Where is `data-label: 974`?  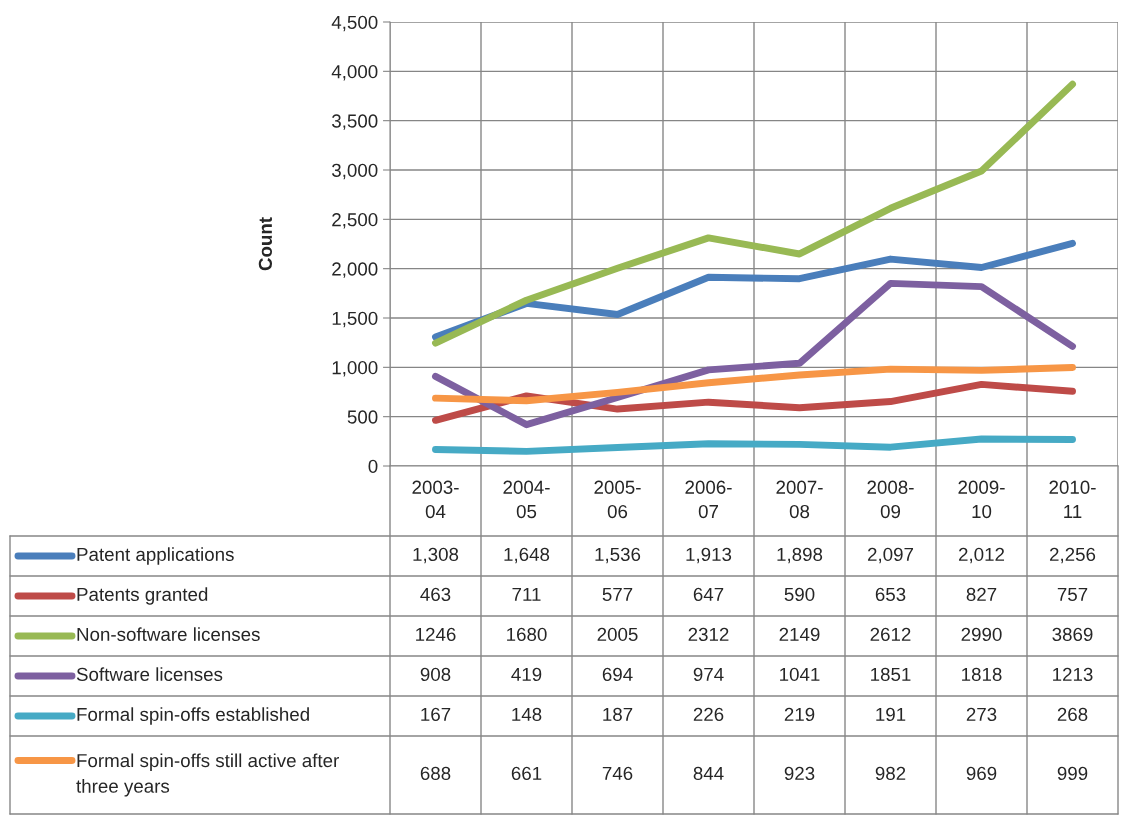 data-label: 974 is located at coordinates (708, 674).